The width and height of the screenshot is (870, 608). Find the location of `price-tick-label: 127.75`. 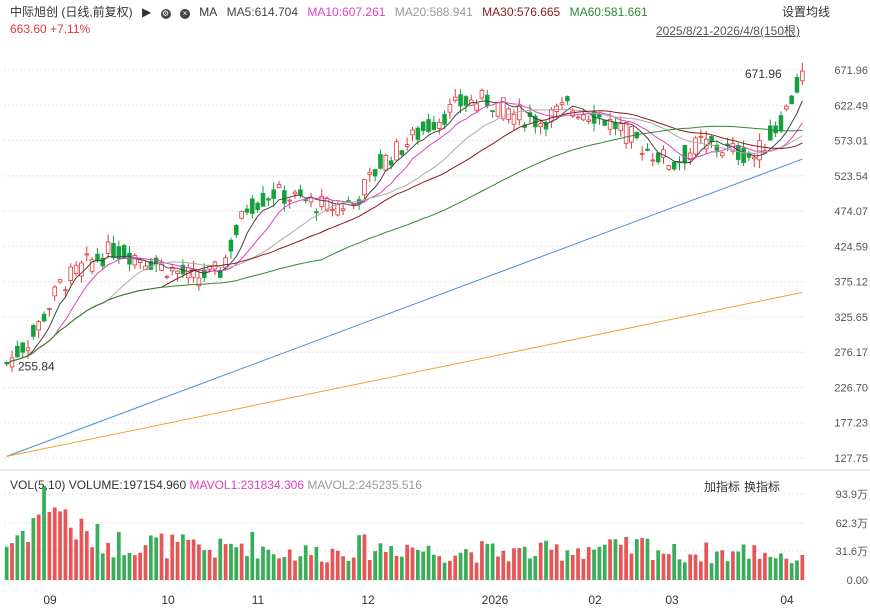

price-tick-label: 127.75 is located at coordinates (851, 459).